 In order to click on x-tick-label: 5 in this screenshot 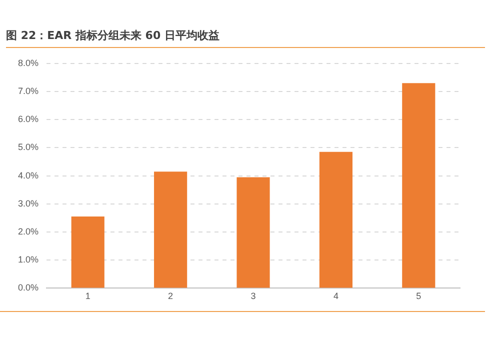, I will do `click(419, 296)`.